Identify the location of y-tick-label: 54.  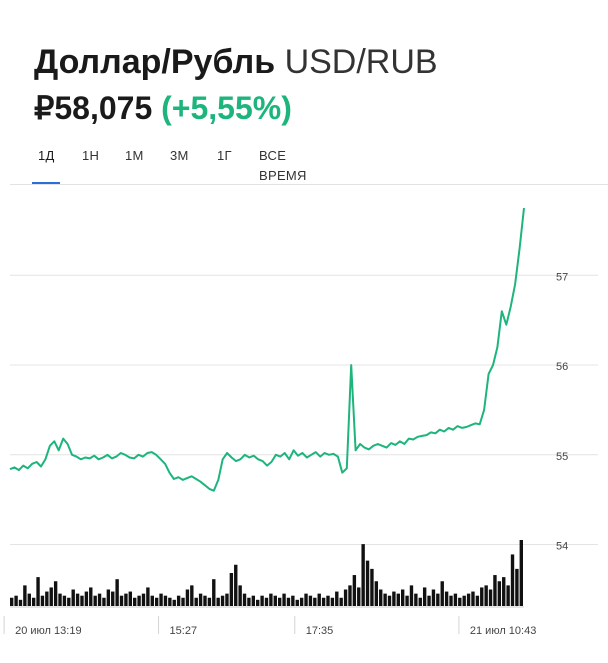
(562, 547).